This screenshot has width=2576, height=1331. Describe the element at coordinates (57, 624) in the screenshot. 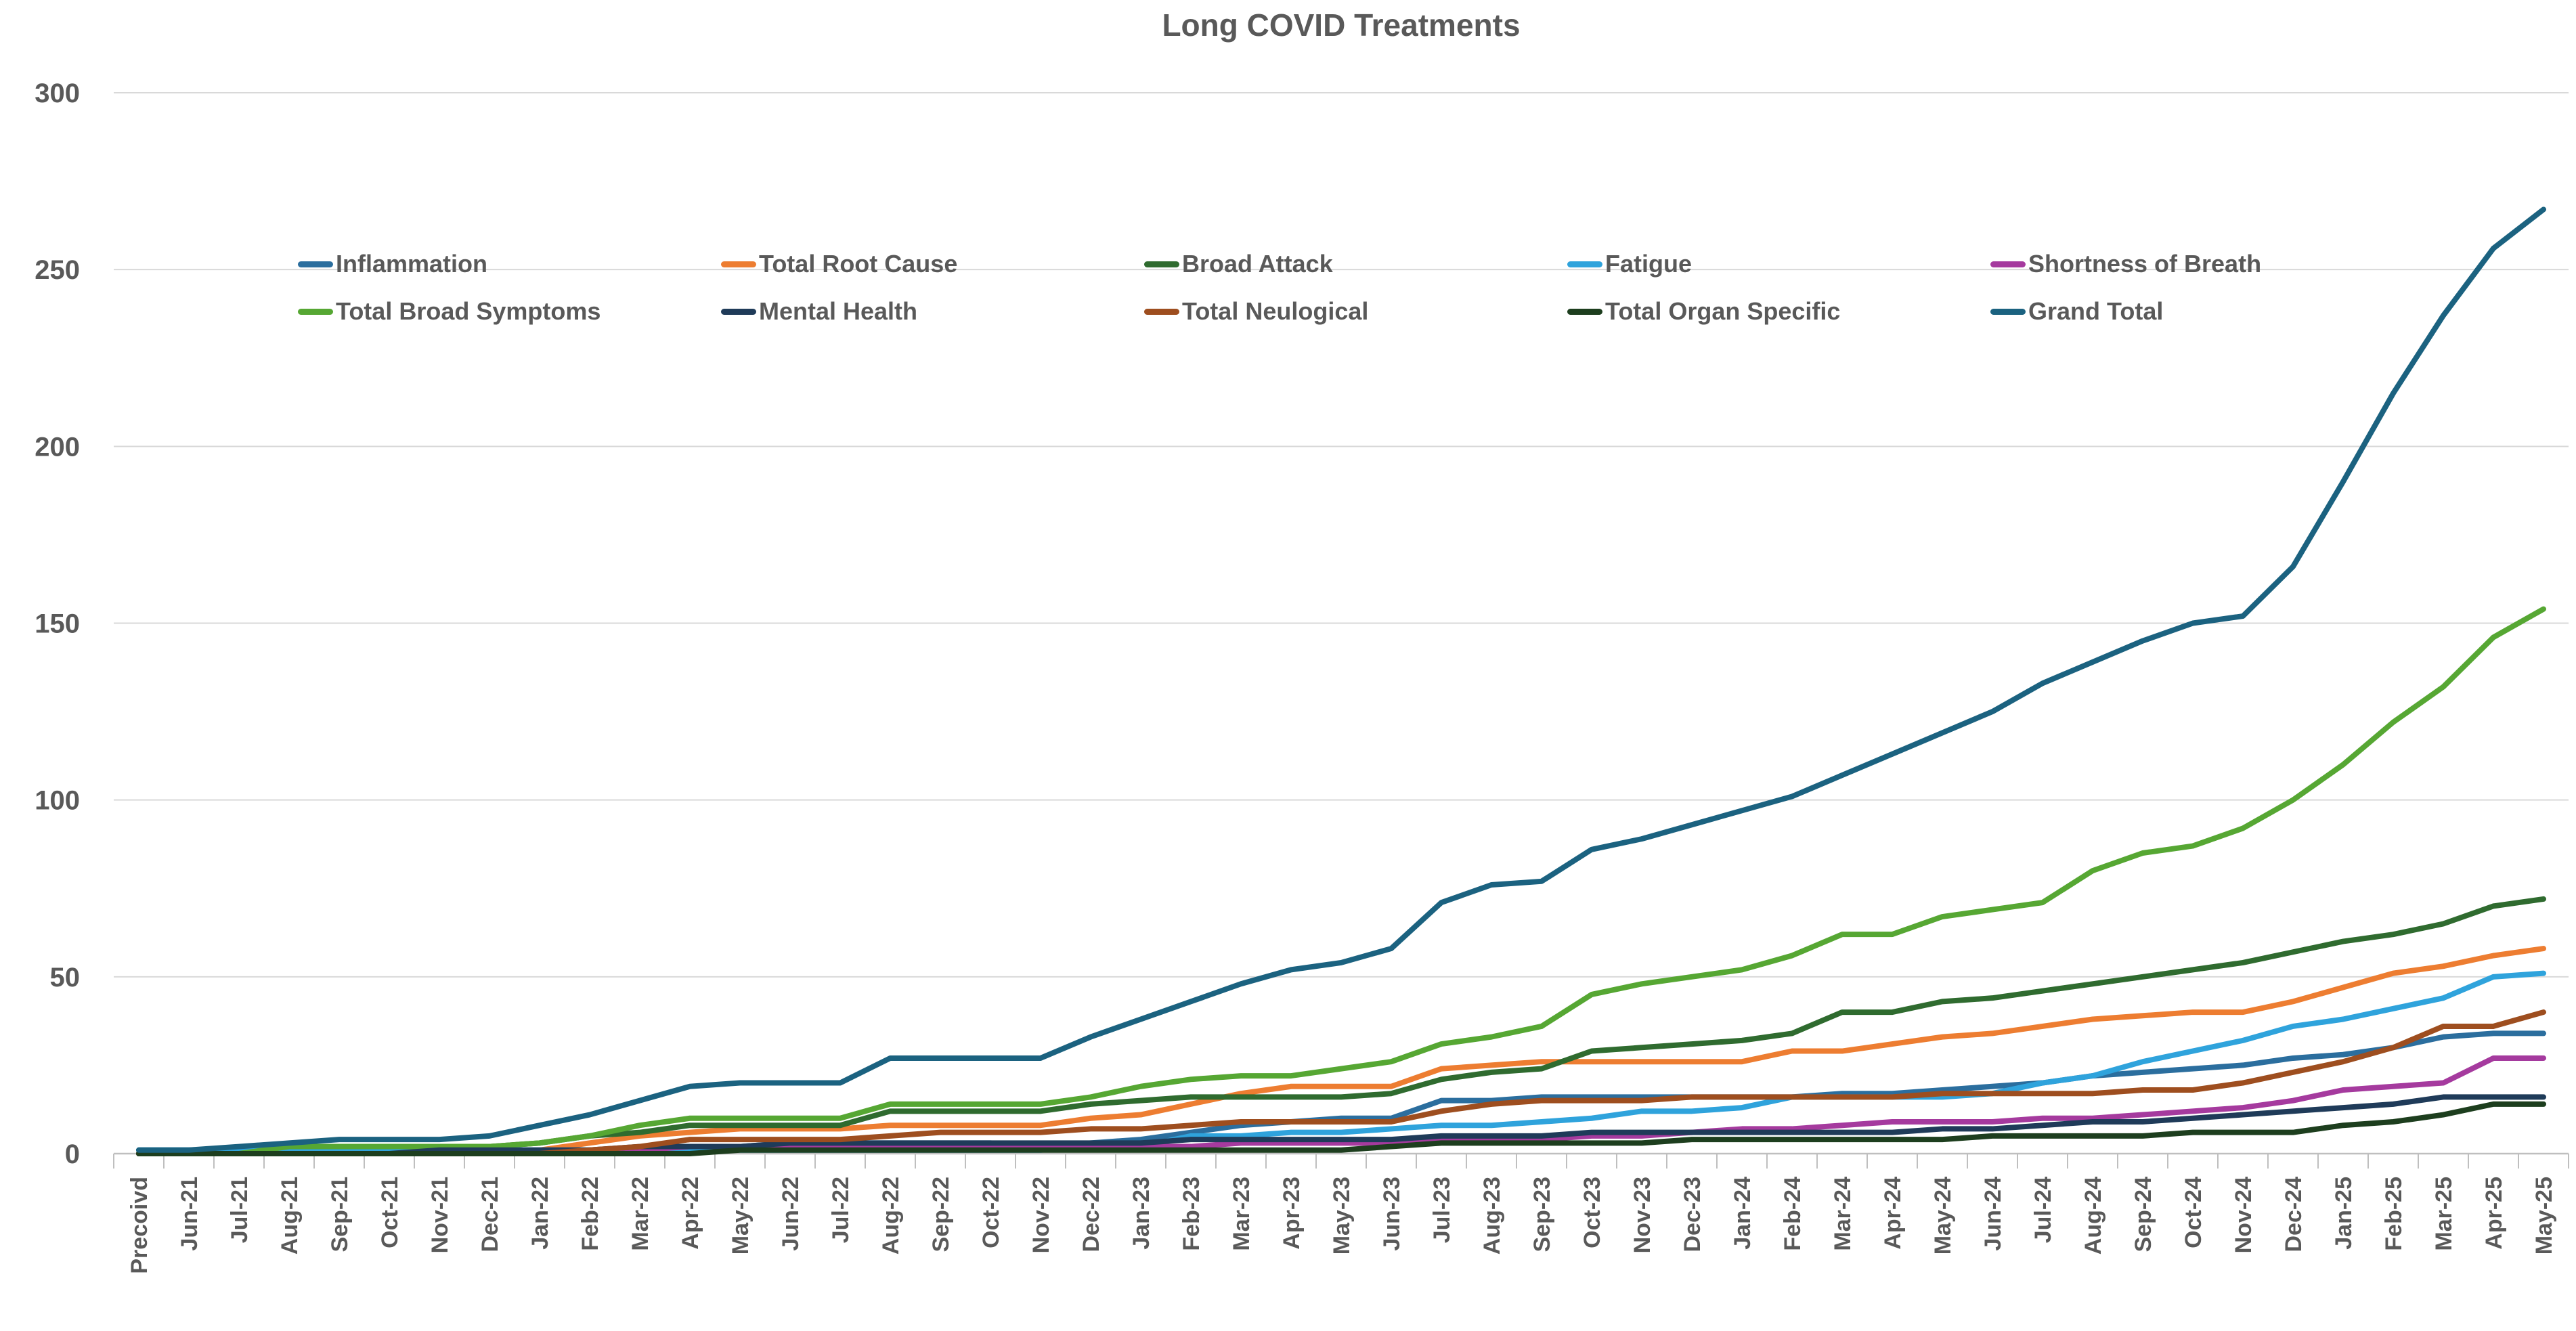

I see `y-tick-label: 150` at that location.